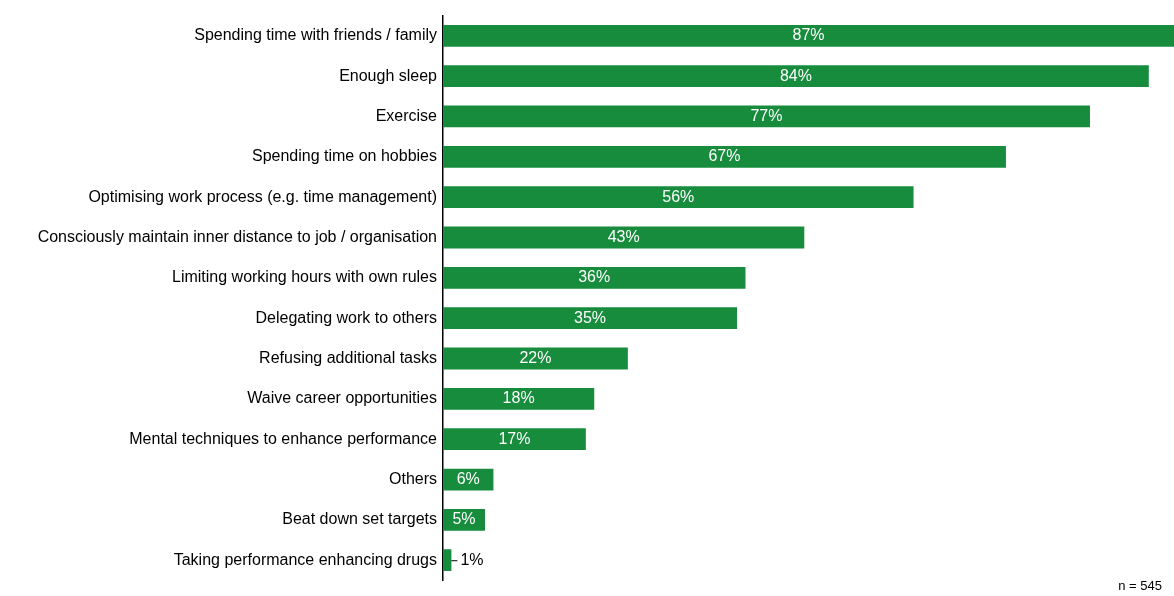  I want to click on data-label: 84%, so click(795, 75).